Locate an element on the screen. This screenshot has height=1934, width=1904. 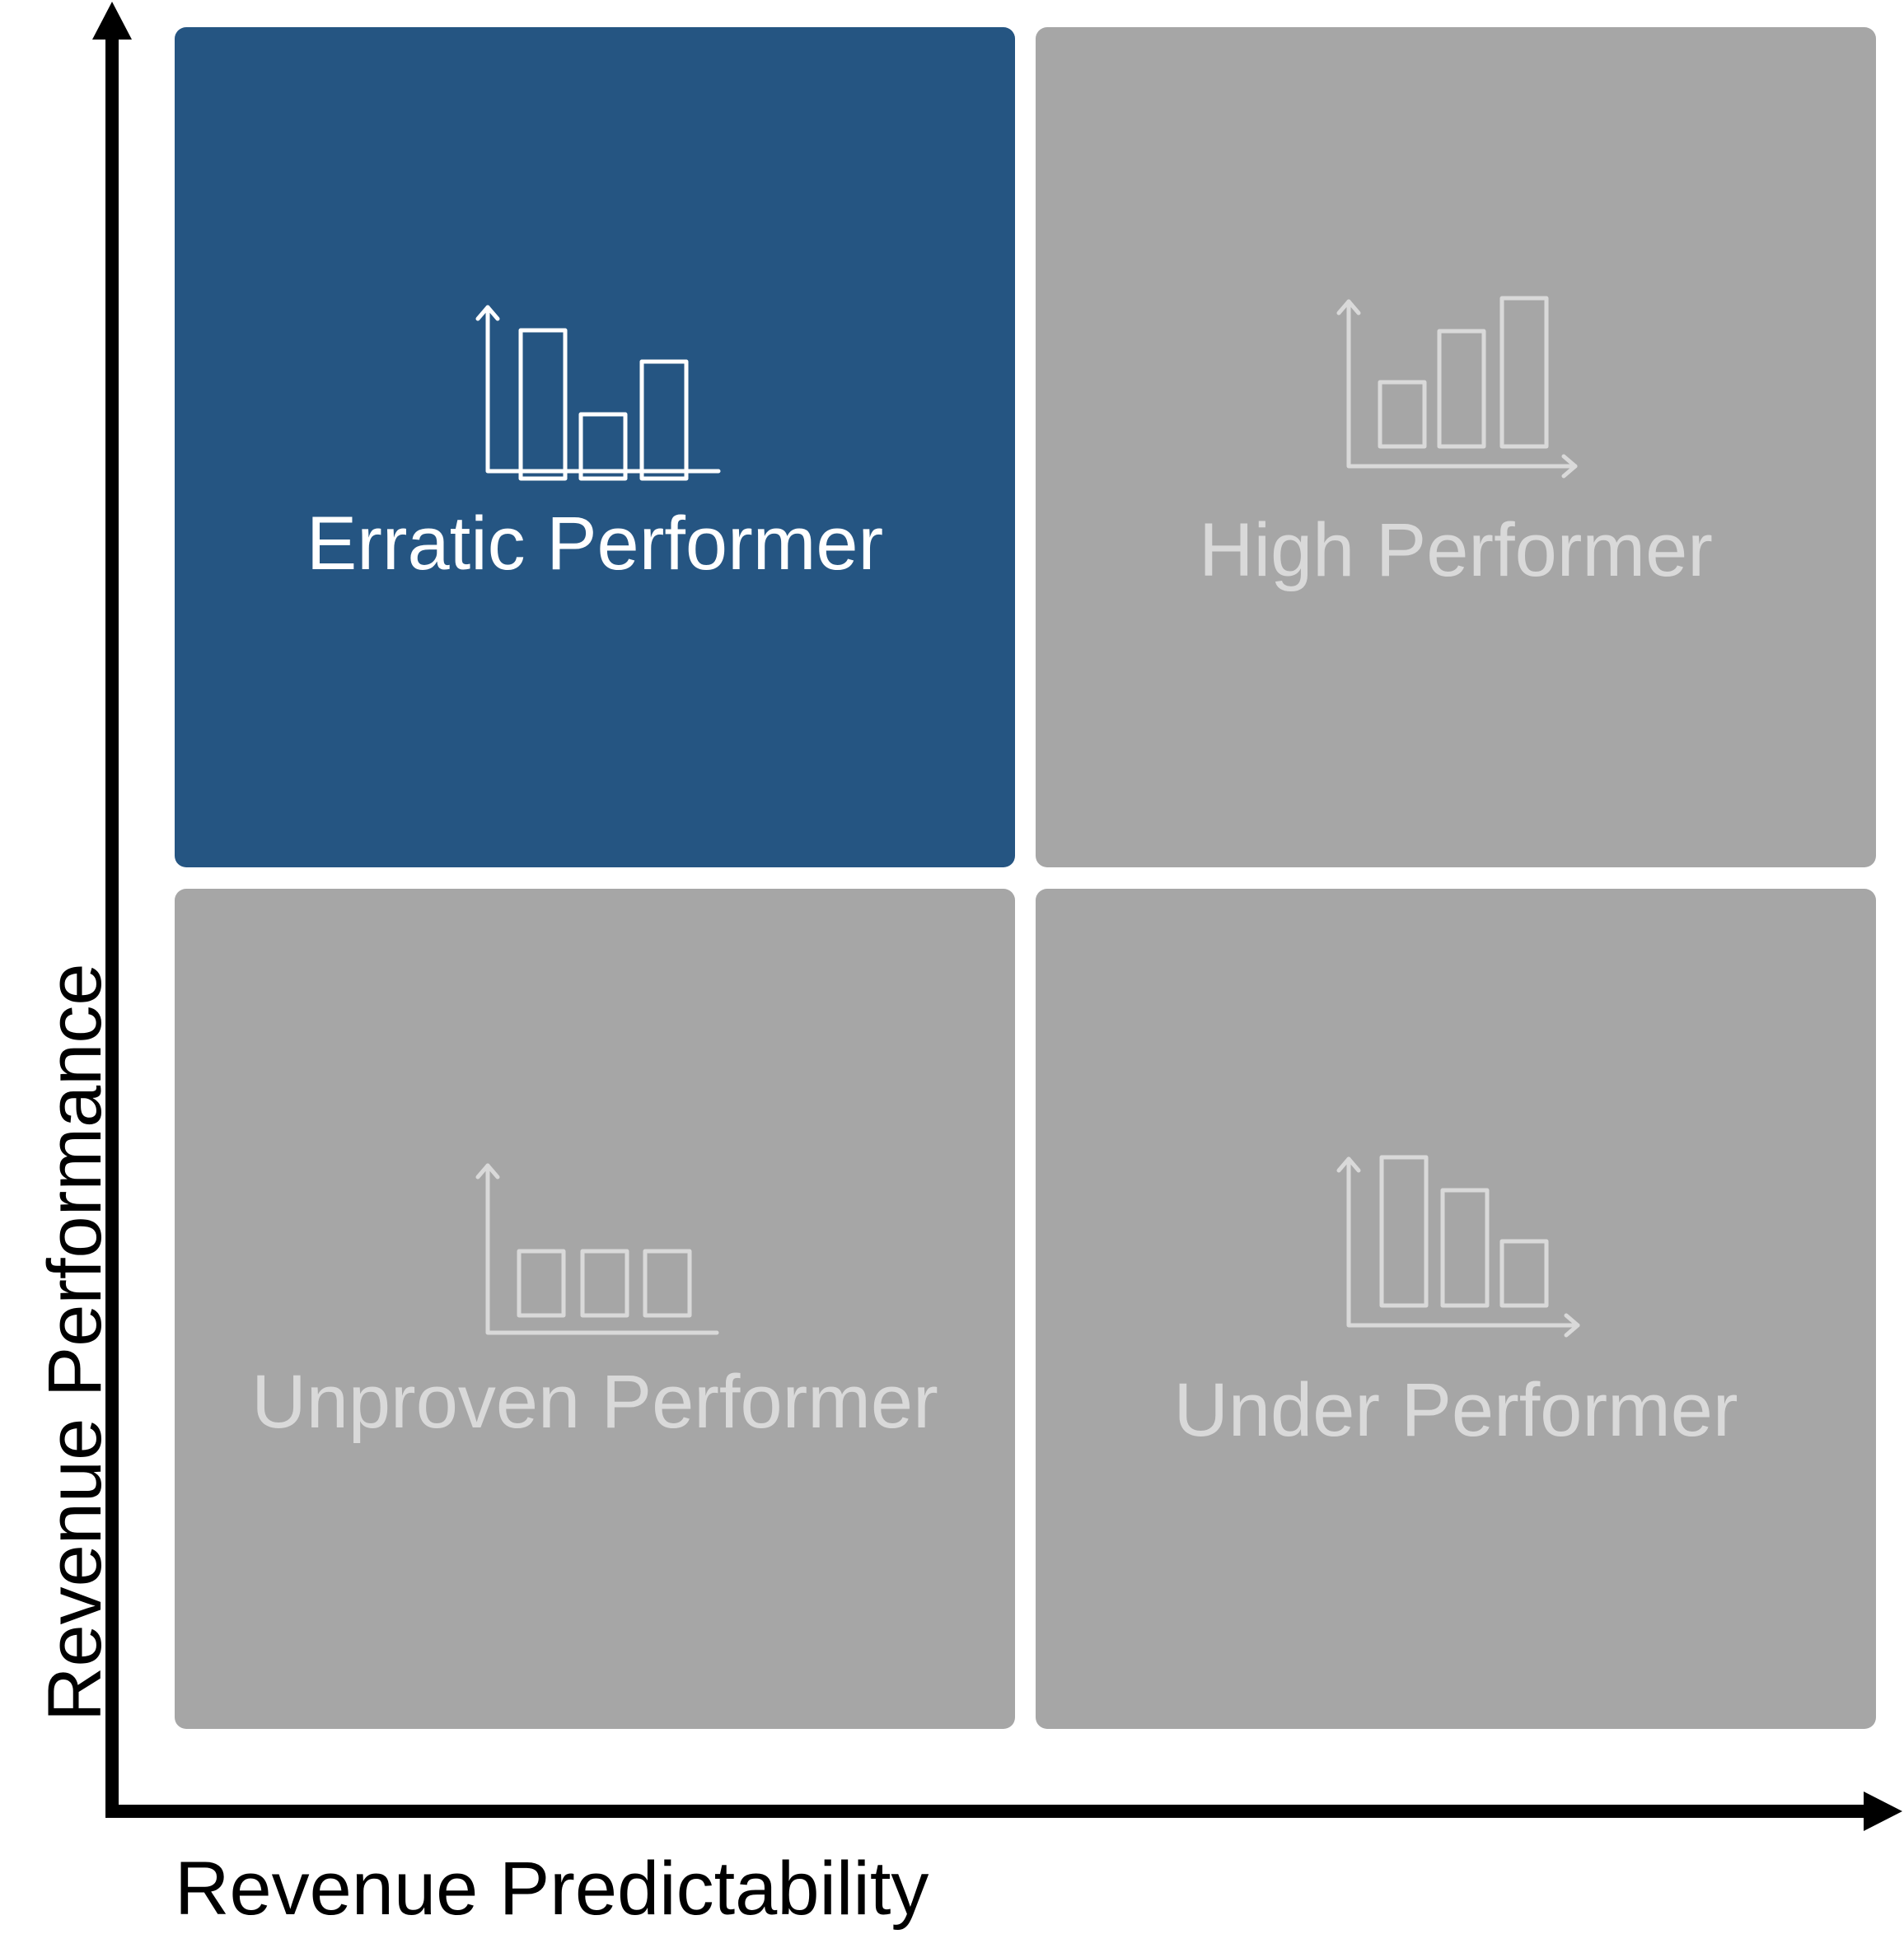
quadrant-label: Erratic Performer is located at coordinates (595, 544).